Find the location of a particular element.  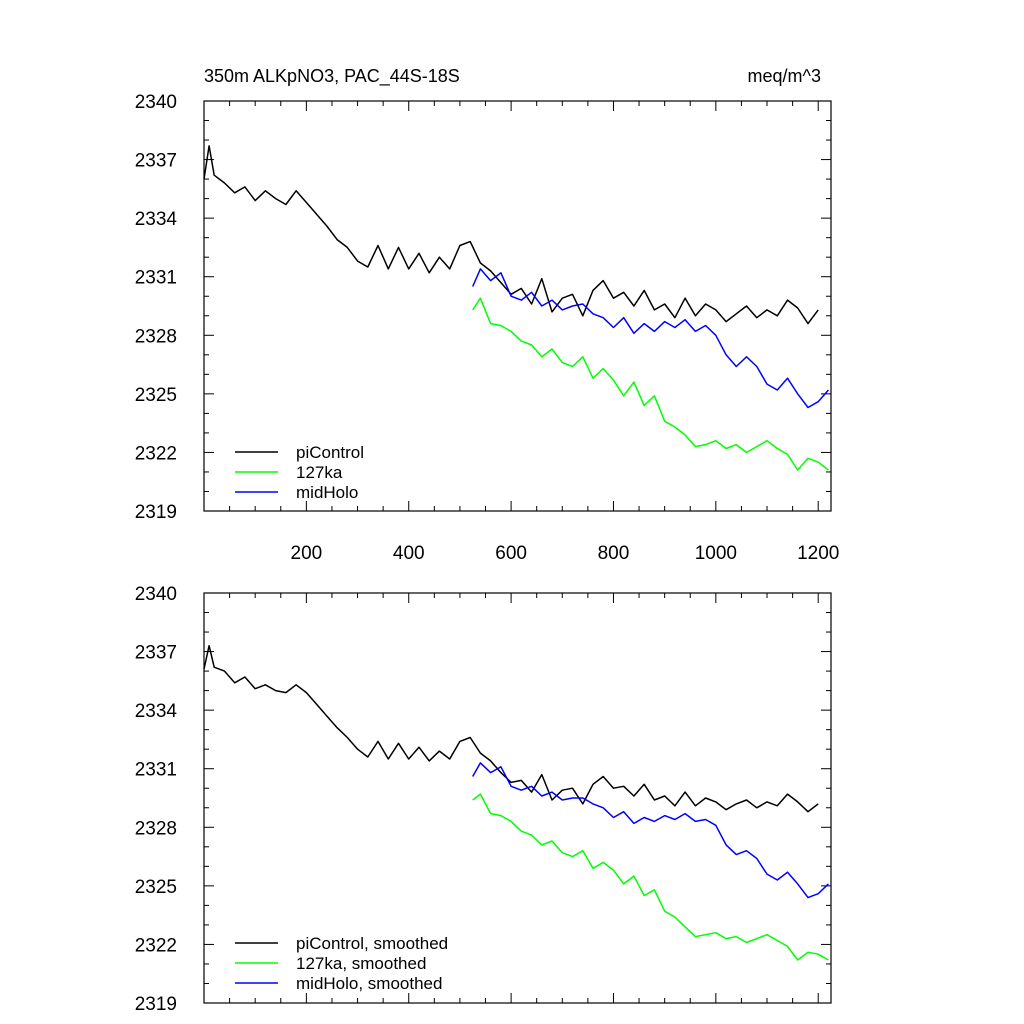

legend-label: 127ka, smoothed is located at coordinates (361, 963).